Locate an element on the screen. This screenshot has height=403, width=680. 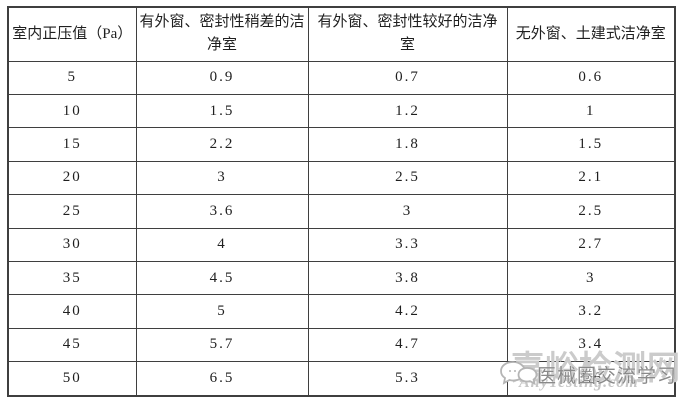
cell-value: 1.8 is located at coordinates (407, 144).